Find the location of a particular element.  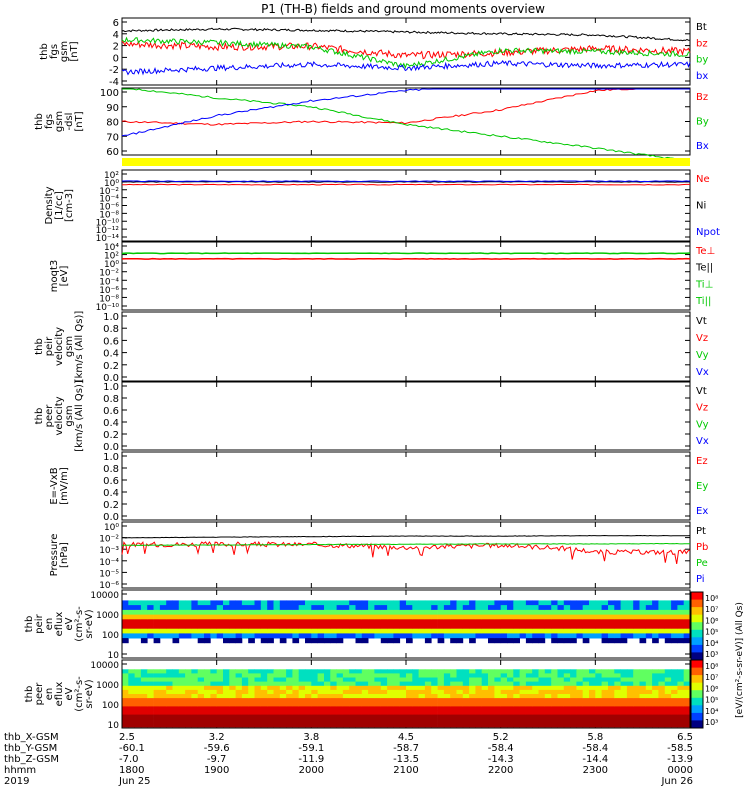

y-axis-label: moqt3 is located at coordinates (54, 276).